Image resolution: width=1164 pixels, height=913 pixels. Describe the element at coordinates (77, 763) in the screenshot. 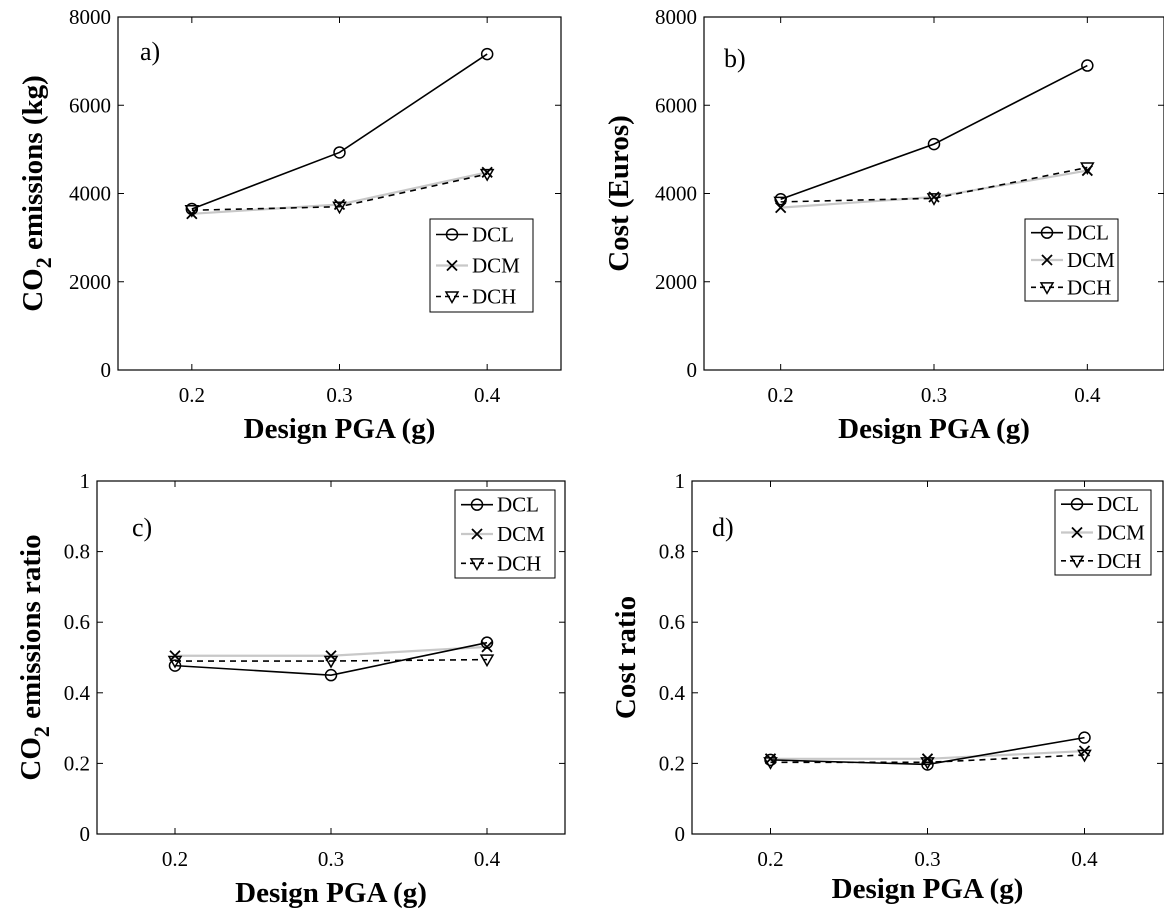

I see `y-tick-label: 0.2` at that location.